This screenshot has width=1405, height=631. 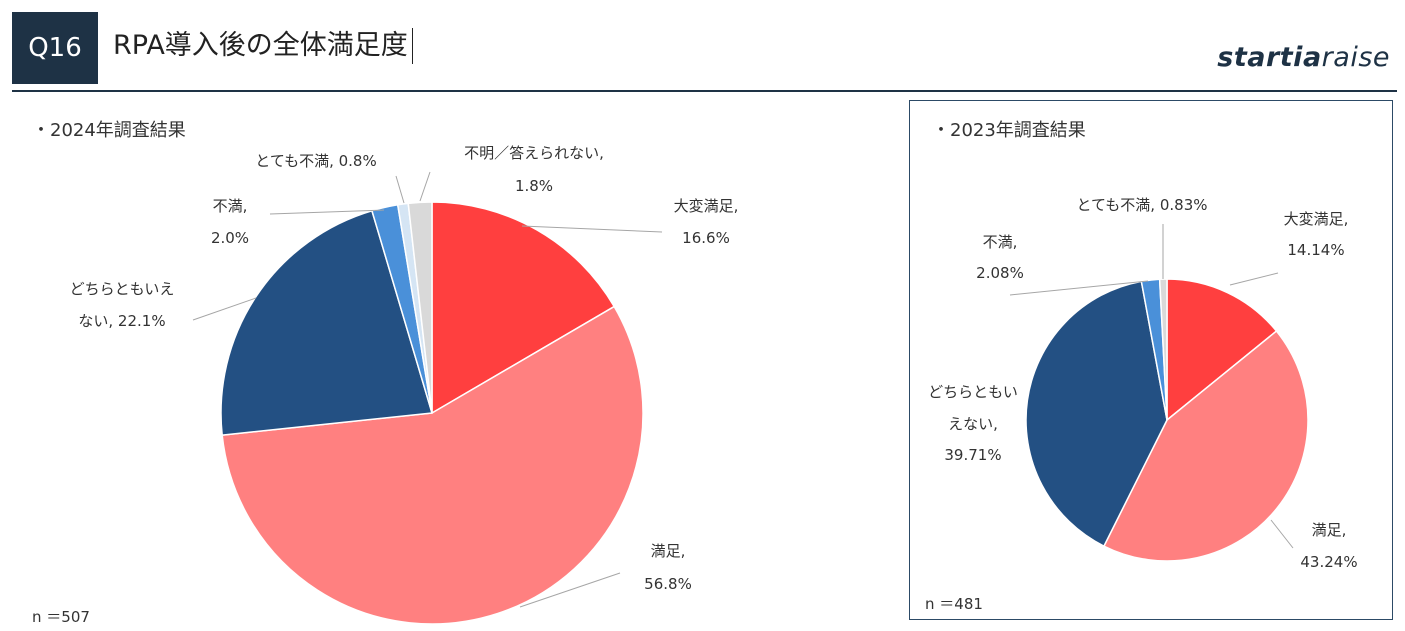 What do you see at coordinates (704, 91) in the screenshot?
I see `header-divider` at bounding box center [704, 91].